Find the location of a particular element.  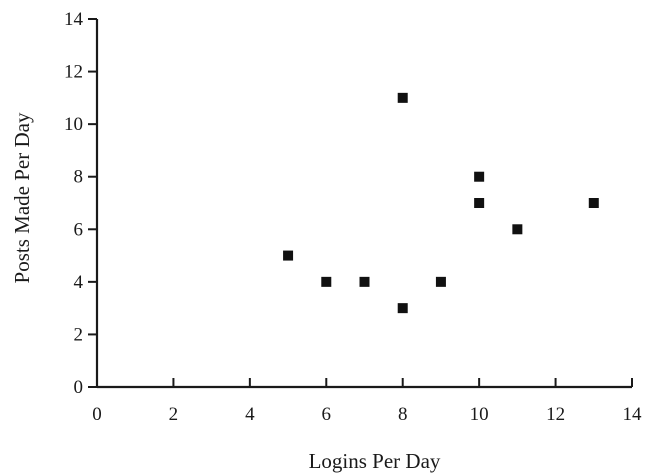

y-tick-label: 0 is located at coordinates (79, 387).